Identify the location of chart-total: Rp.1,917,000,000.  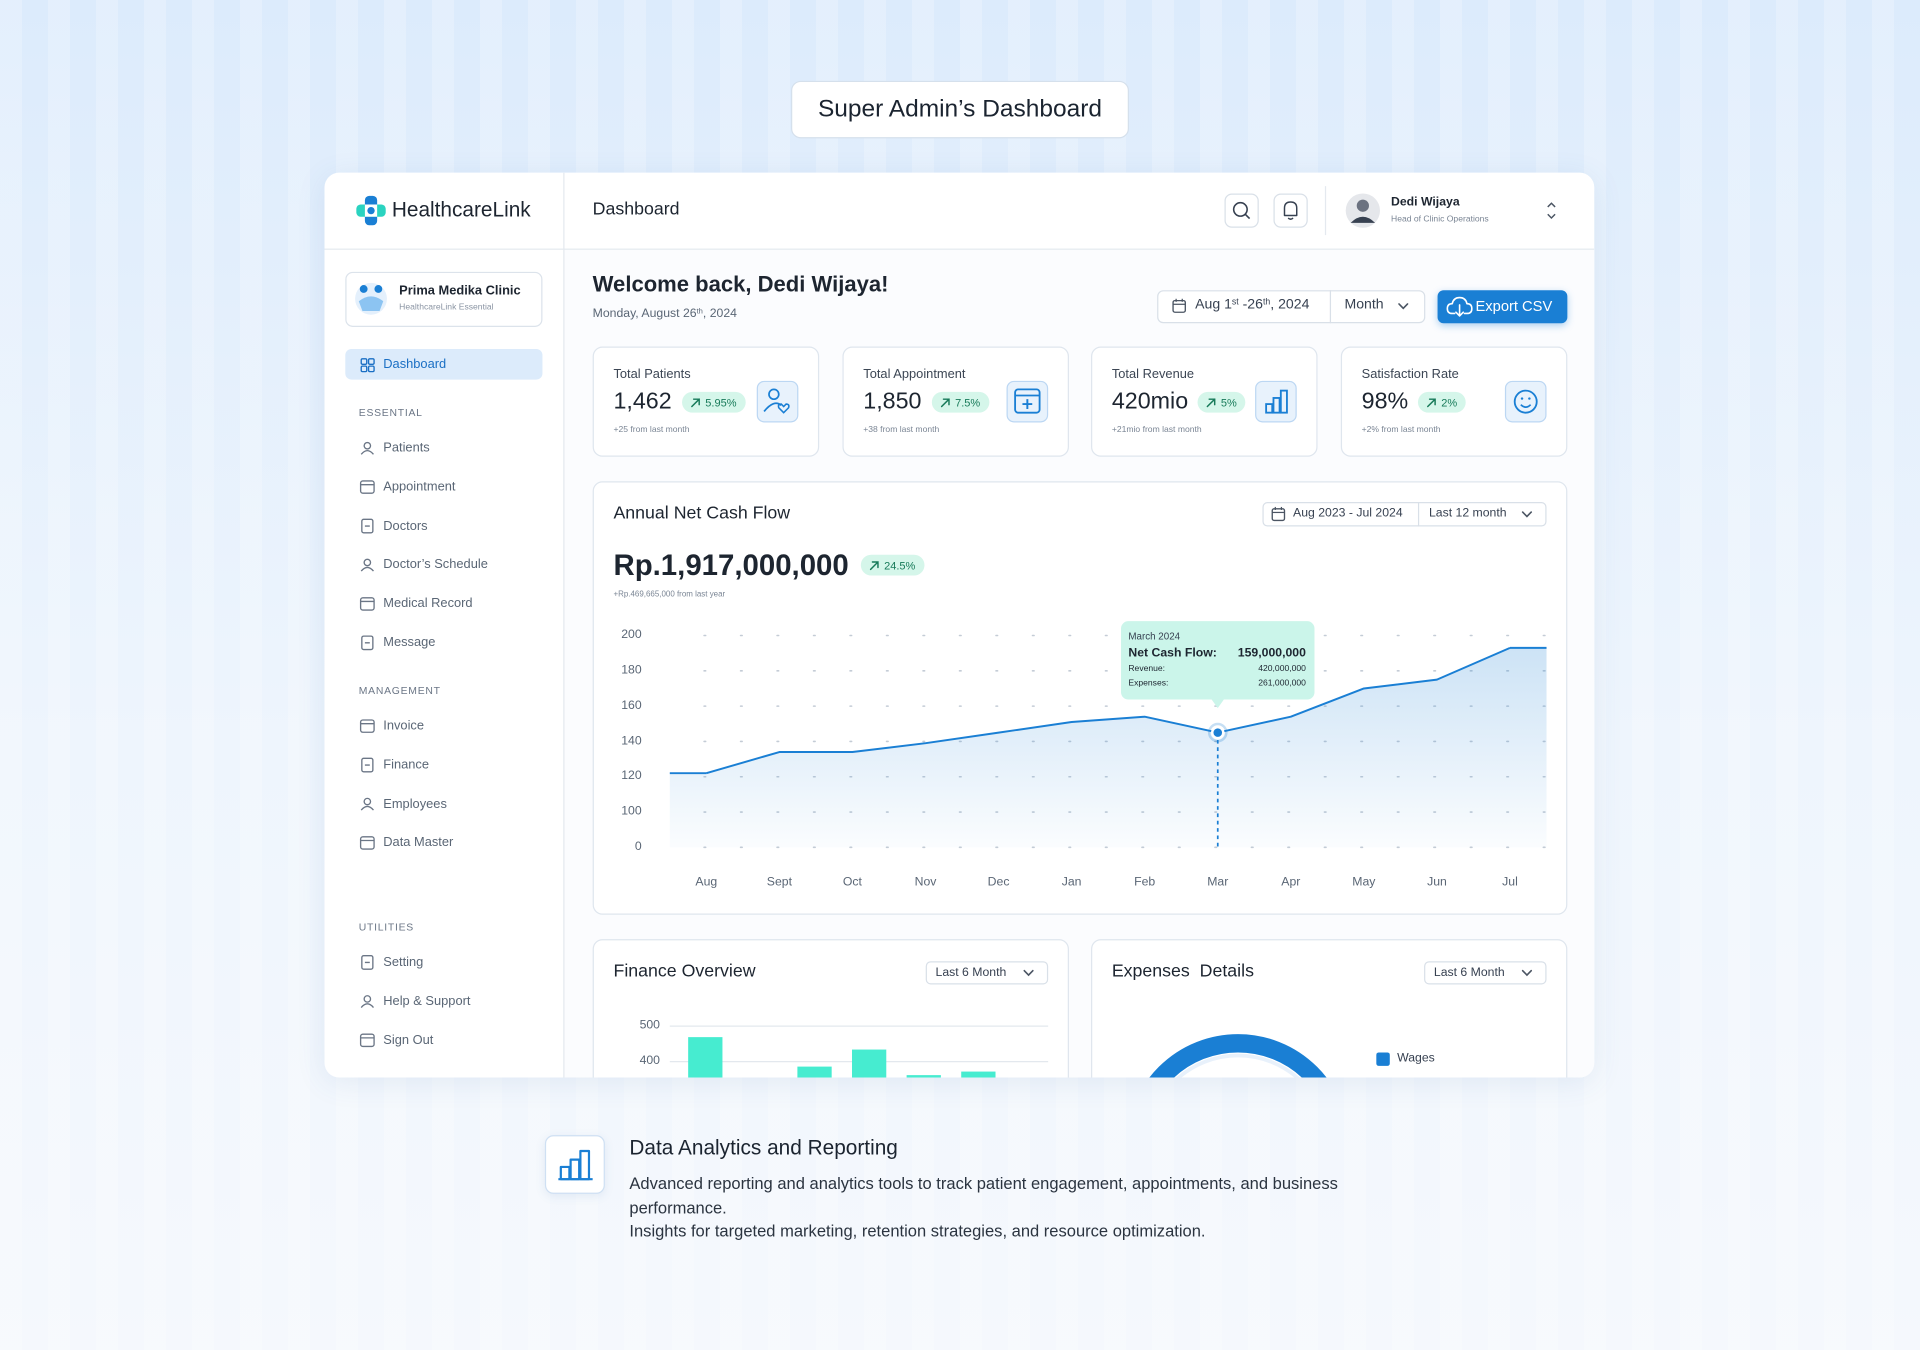
(731, 566).